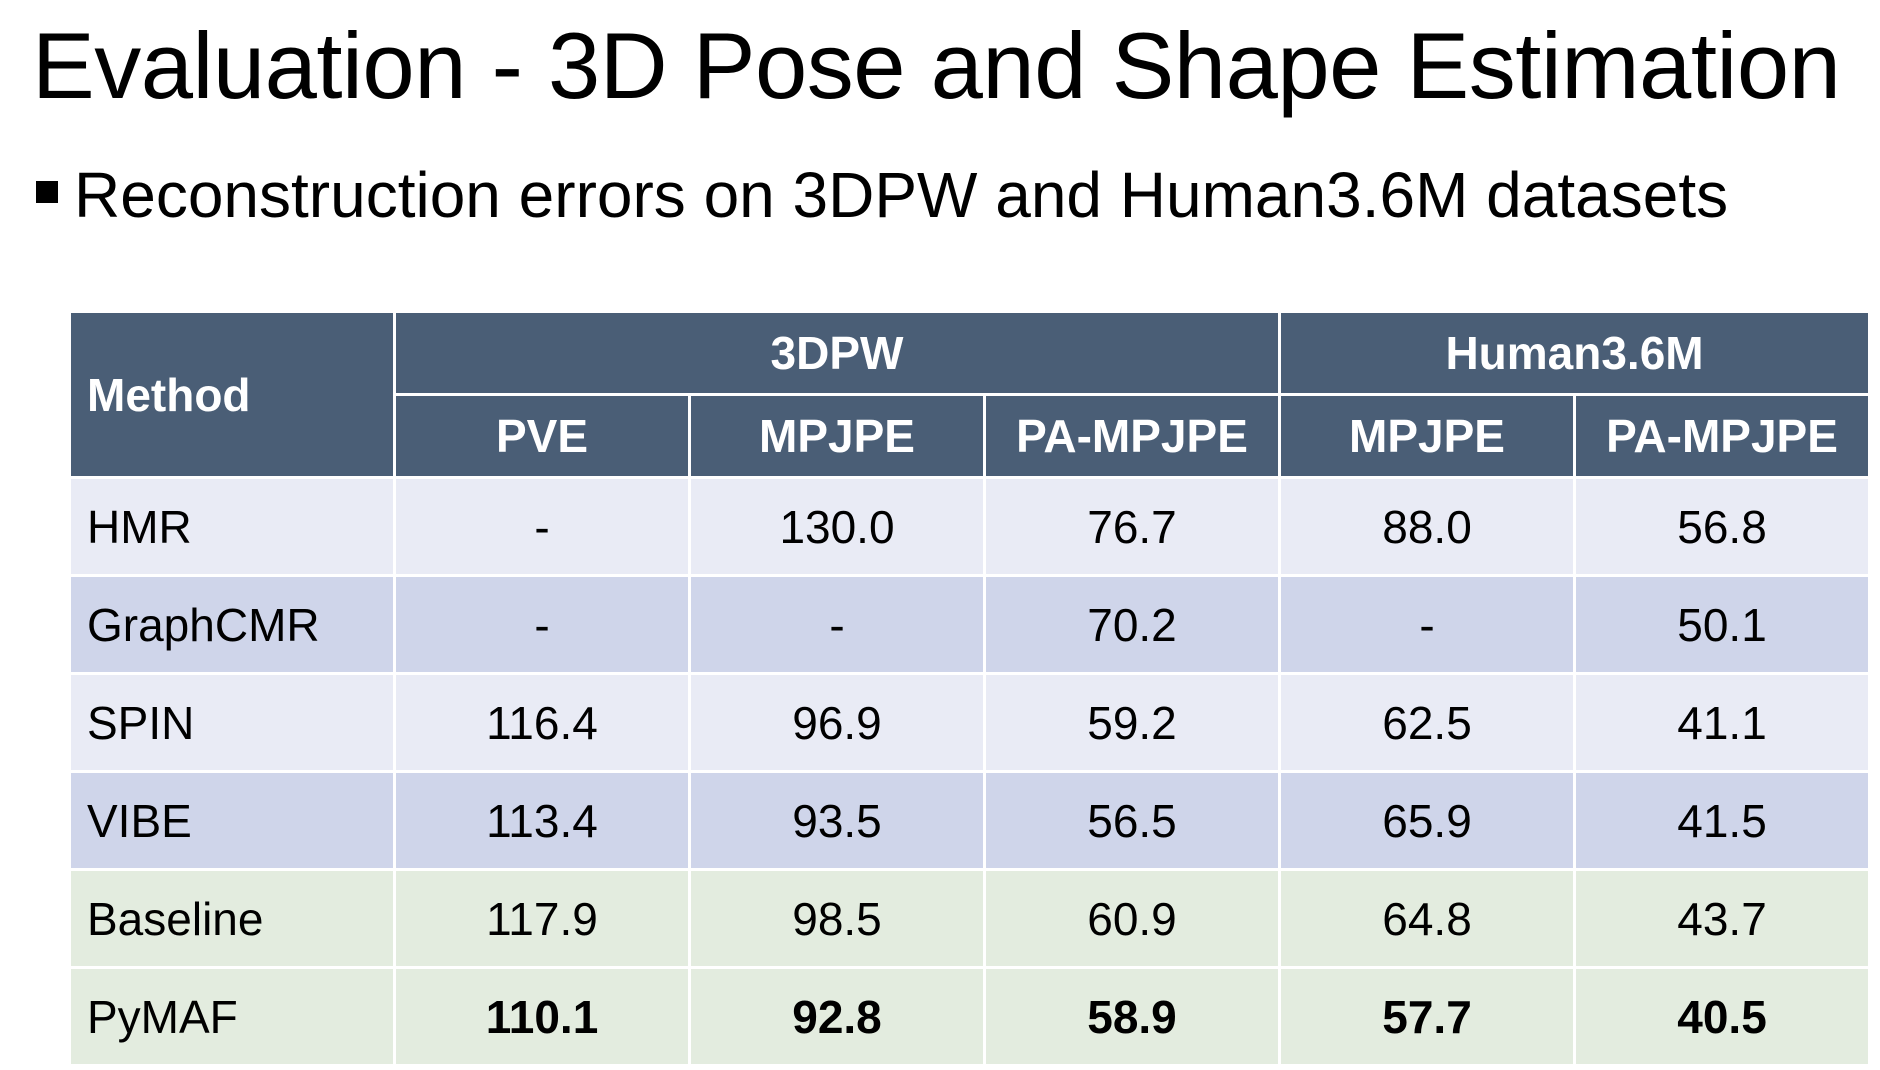 The width and height of the screenshot is (1880, 1070). What do you see at coordinates (1427, 722) in the screenshot?
I see `value-cell: 62.5` at bounding box center [1427, 722].